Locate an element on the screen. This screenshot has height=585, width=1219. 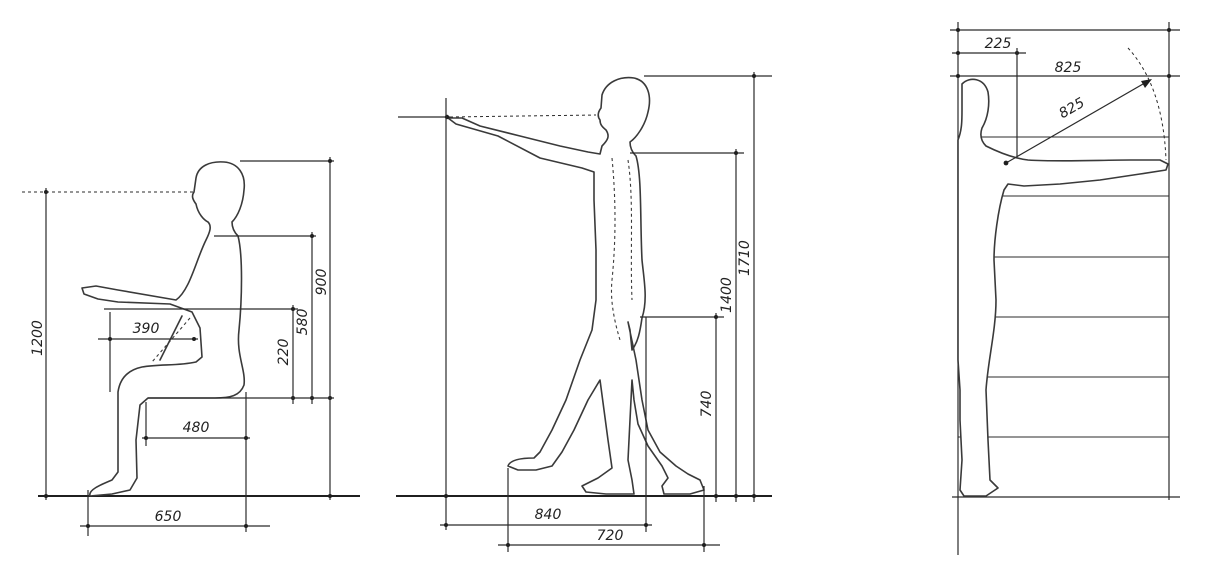
seated-arm-contour is located at coordinates (171, 340).